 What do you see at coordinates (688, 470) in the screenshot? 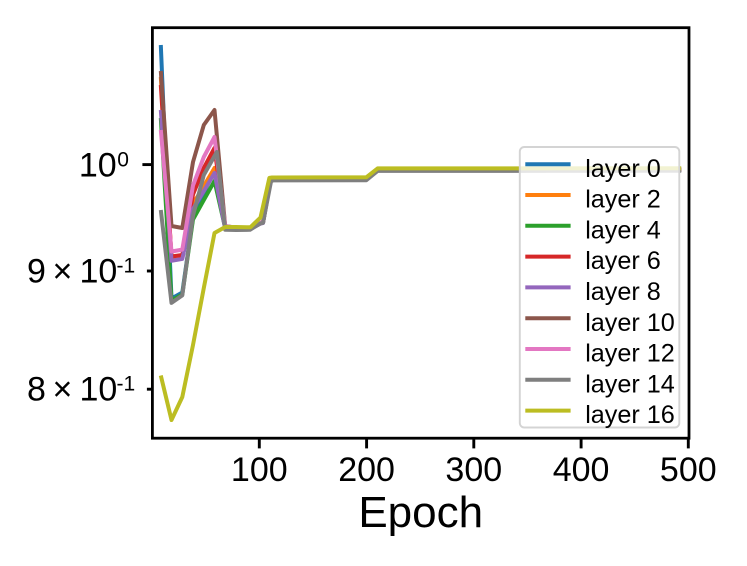
I see `svg-text: 500` at bounding box center [688, 470].